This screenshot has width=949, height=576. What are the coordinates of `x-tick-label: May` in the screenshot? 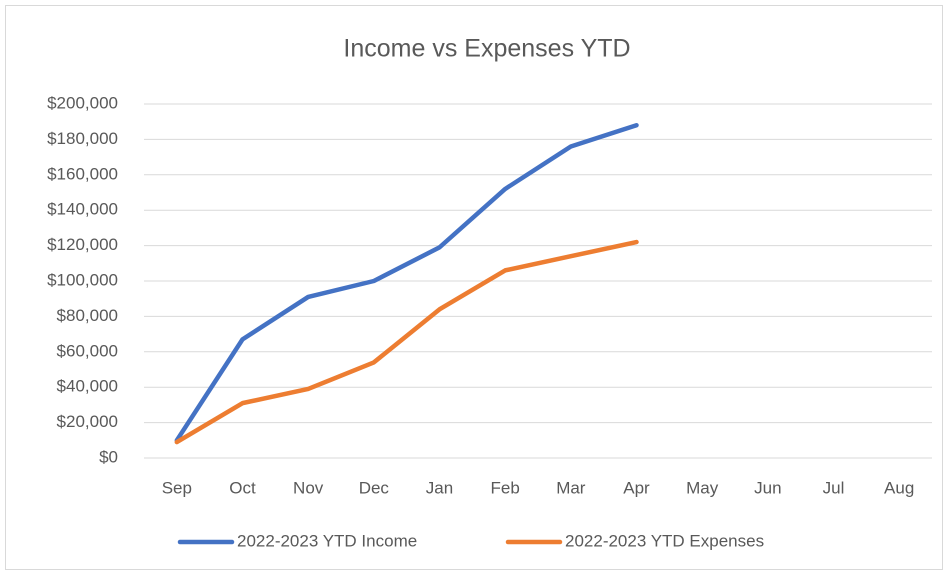 It's located at (702, 487).